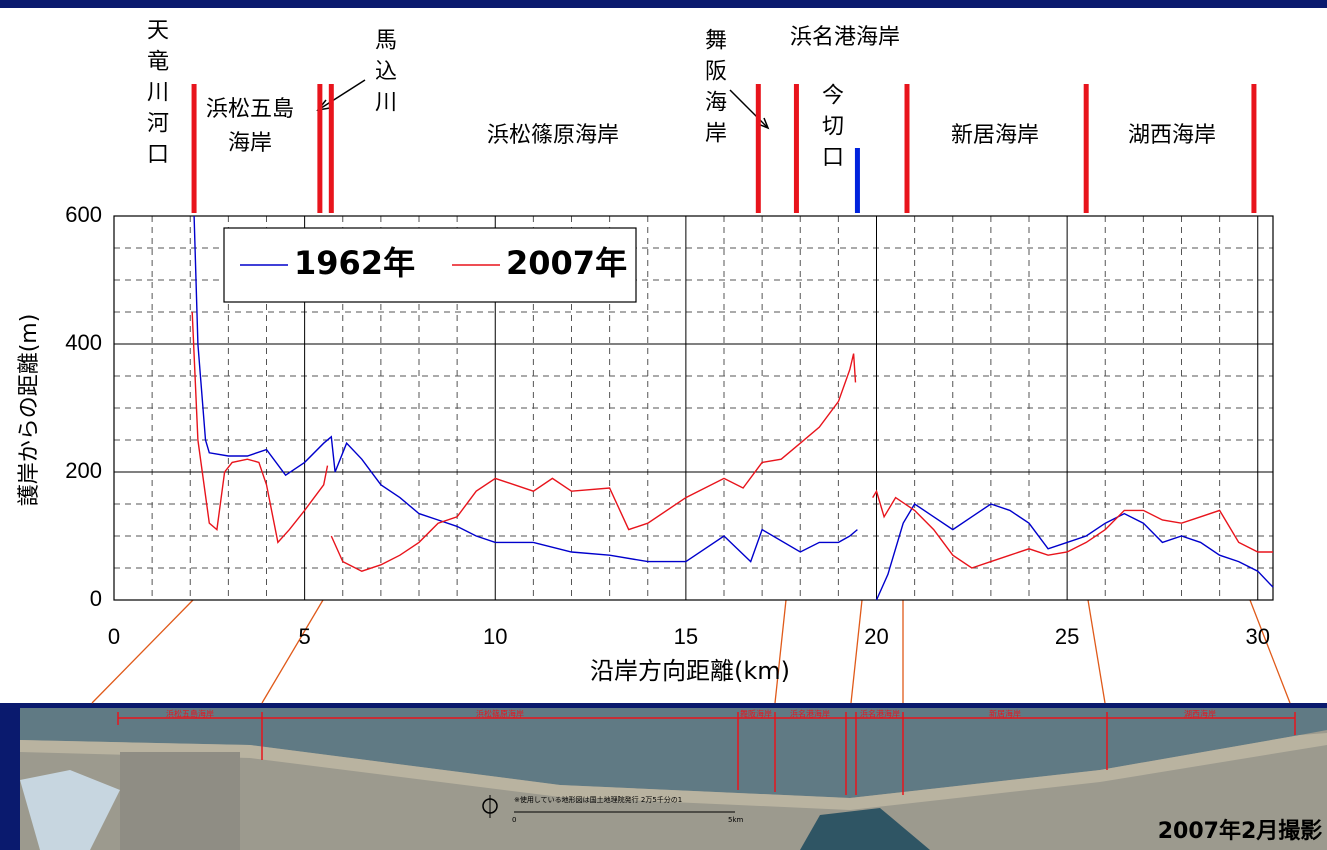  Describe the element at coordinates (1005, 714) in the screenshot. I see `photo-label: 新居海岸` at that location.